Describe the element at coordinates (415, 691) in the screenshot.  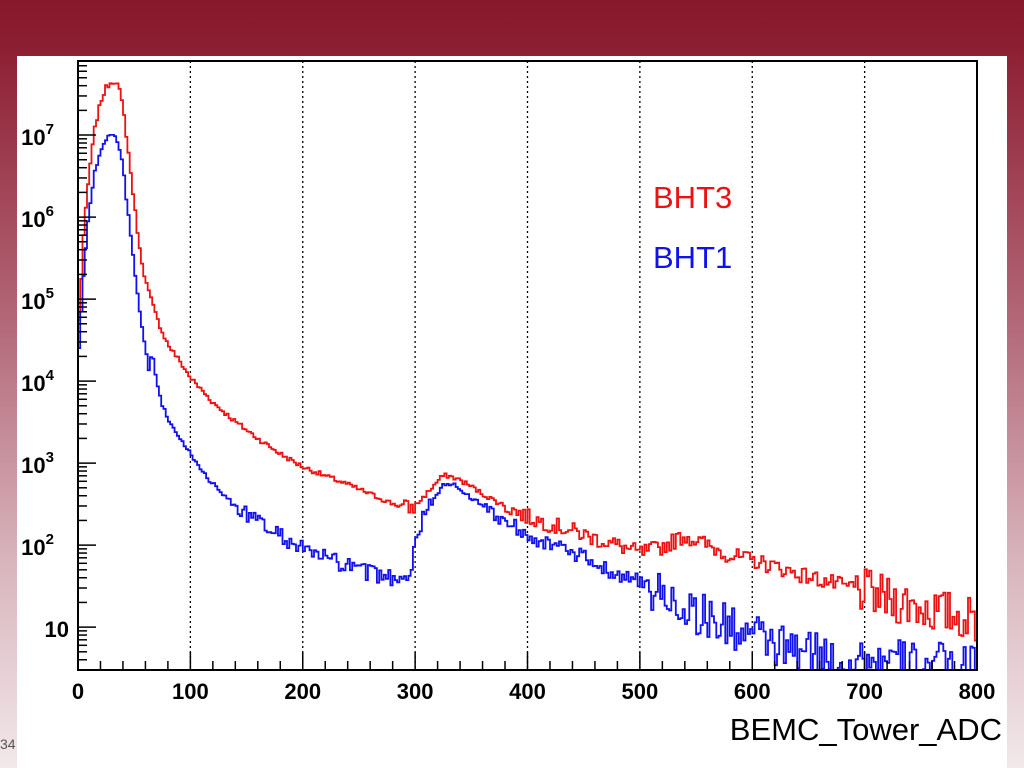
I see `x-tick-label: 300` at that location.